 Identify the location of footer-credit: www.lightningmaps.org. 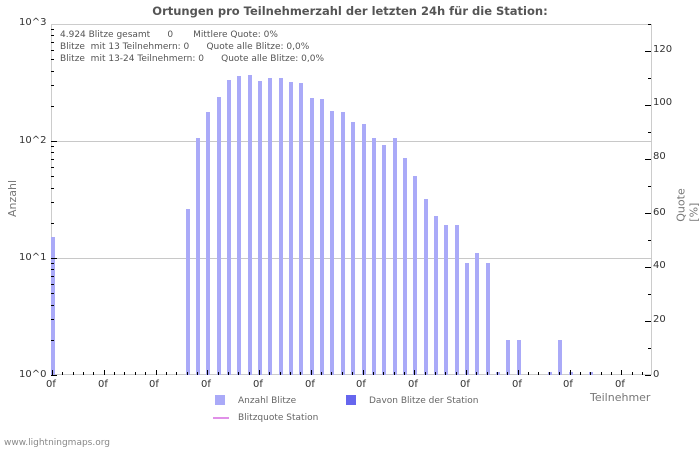
(57, 443).